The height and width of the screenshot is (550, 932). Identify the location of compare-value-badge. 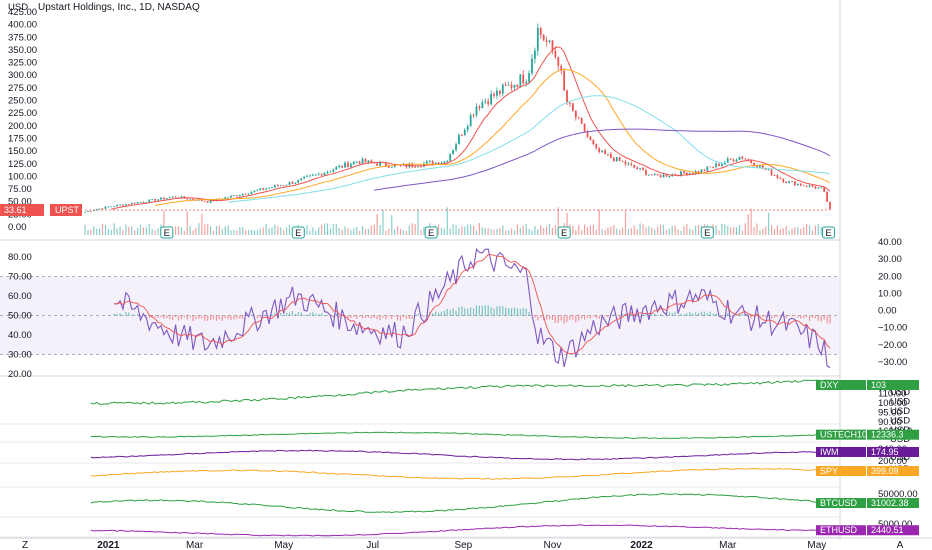
(893, 451).